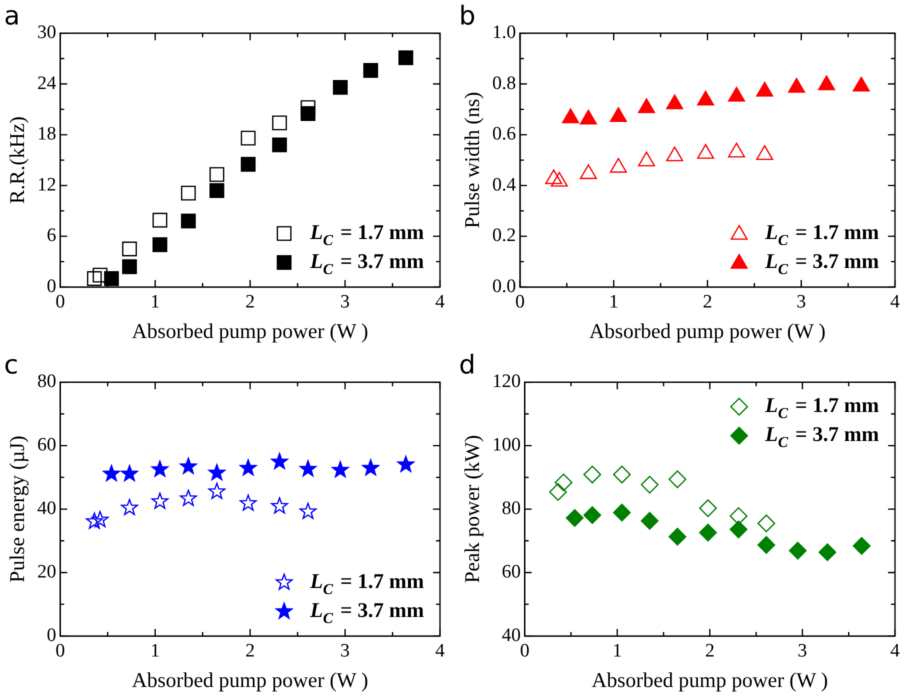 This screenshot has width=909, height=698. I want to click on chart-title: b, so click(467, 16).